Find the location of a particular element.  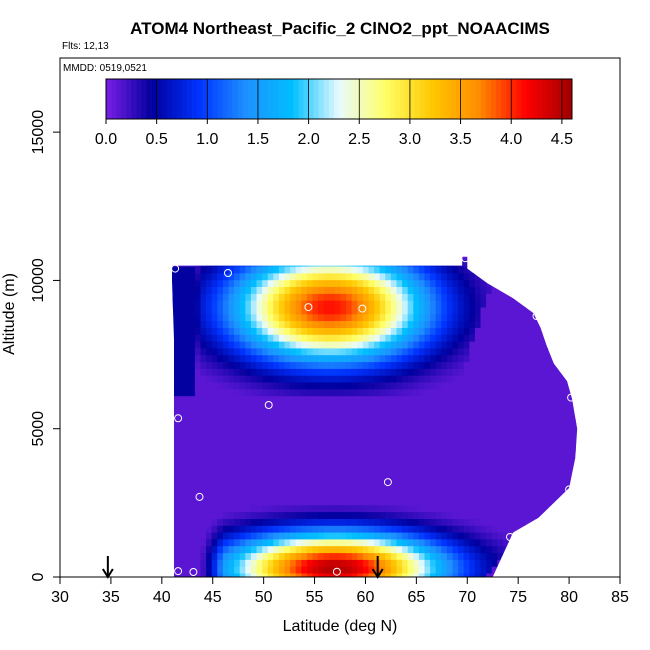

y-tick-label: 15000 is located at coordinates (38, 132).